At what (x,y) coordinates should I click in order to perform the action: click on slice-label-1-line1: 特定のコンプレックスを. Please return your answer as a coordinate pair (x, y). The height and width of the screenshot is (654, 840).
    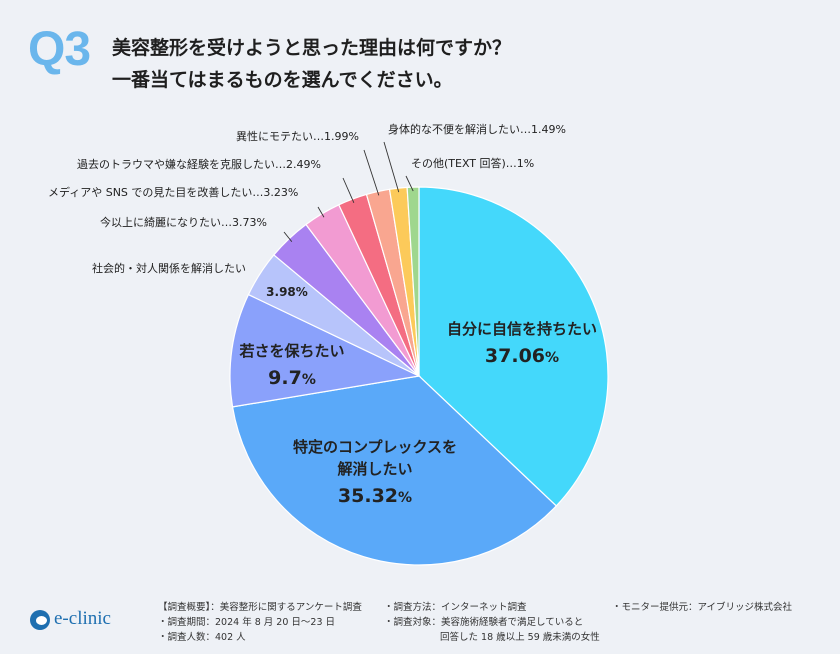
    Looking at the image, I should click on (375, 447).